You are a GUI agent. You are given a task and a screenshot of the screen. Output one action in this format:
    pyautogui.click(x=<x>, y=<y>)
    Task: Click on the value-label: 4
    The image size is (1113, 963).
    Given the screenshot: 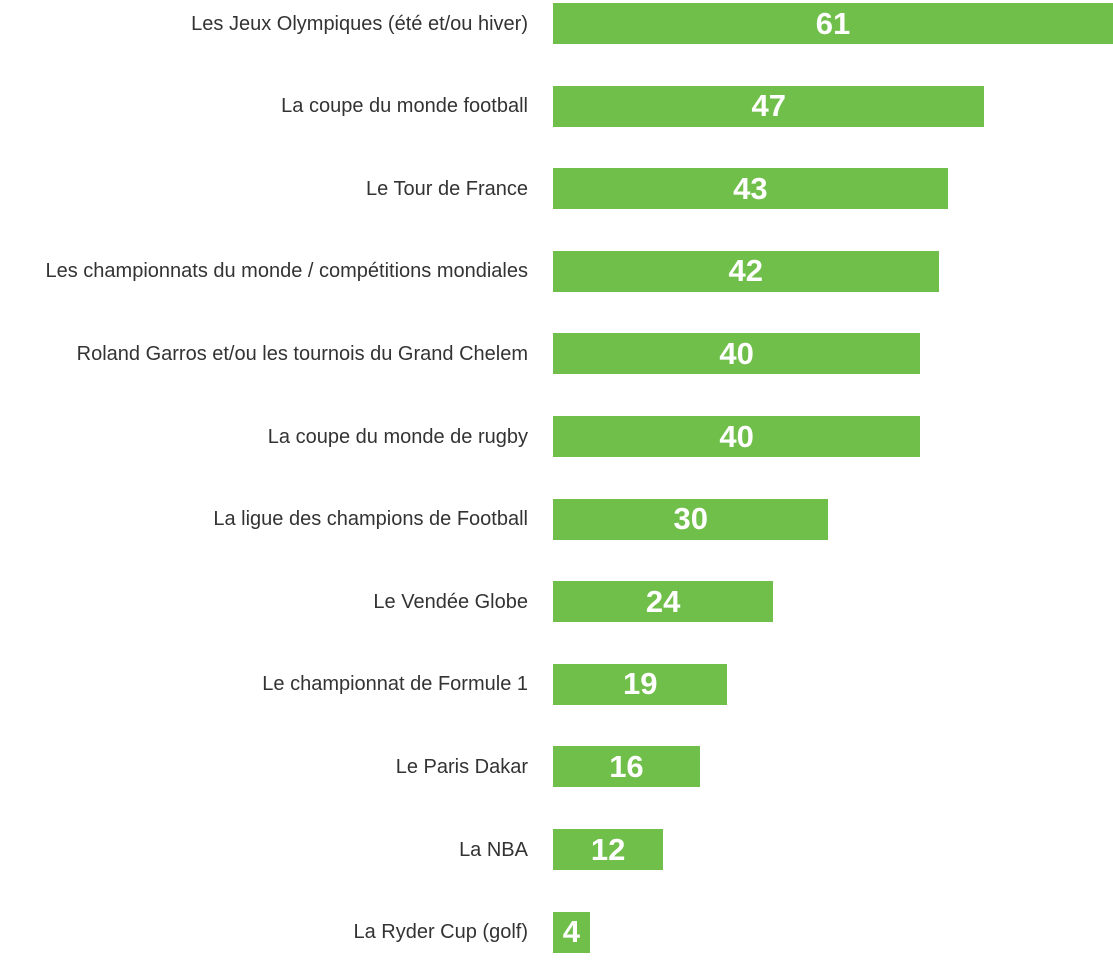 What is the action you would take?
    pyautogui.click(x=571, y=932)
    